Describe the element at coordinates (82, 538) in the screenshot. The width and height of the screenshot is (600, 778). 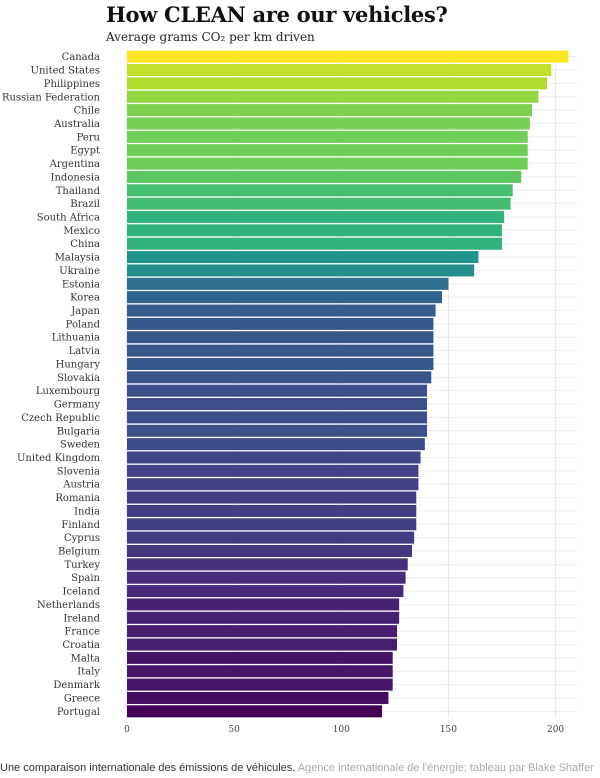
I see `category-label: Cyprus` at that location.